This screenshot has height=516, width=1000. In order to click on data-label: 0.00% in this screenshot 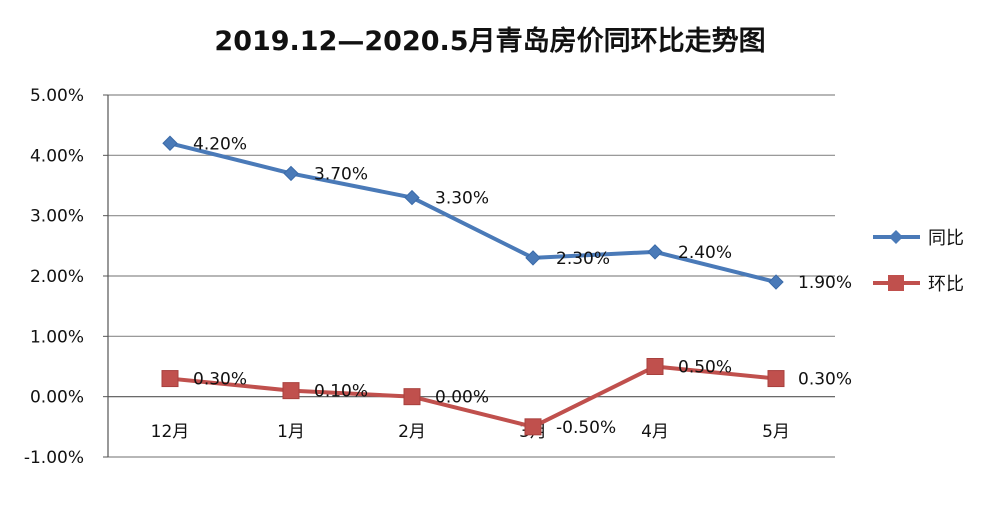, I will do `click(462, 398)`.